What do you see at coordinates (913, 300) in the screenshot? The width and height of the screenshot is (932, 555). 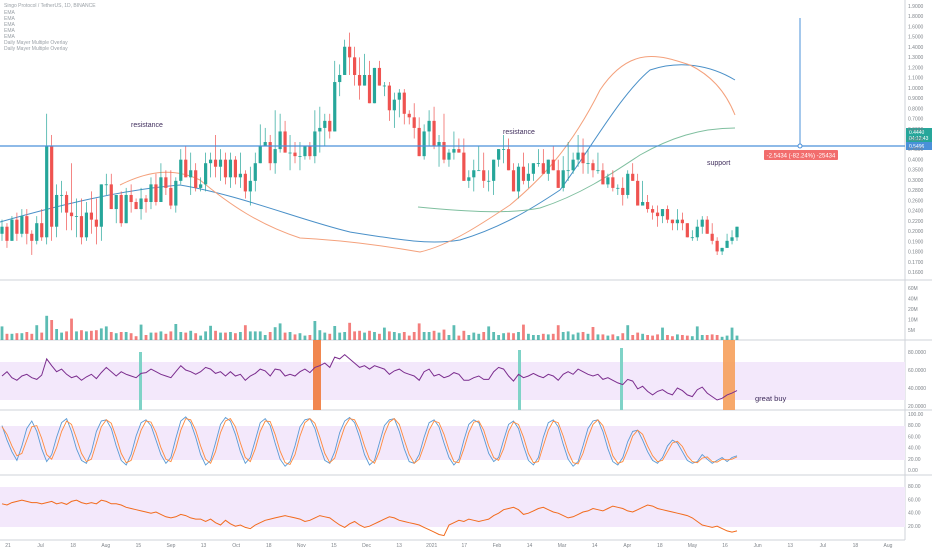 I see `axis-tick-label: 40M` at bounding box center [913, 300].